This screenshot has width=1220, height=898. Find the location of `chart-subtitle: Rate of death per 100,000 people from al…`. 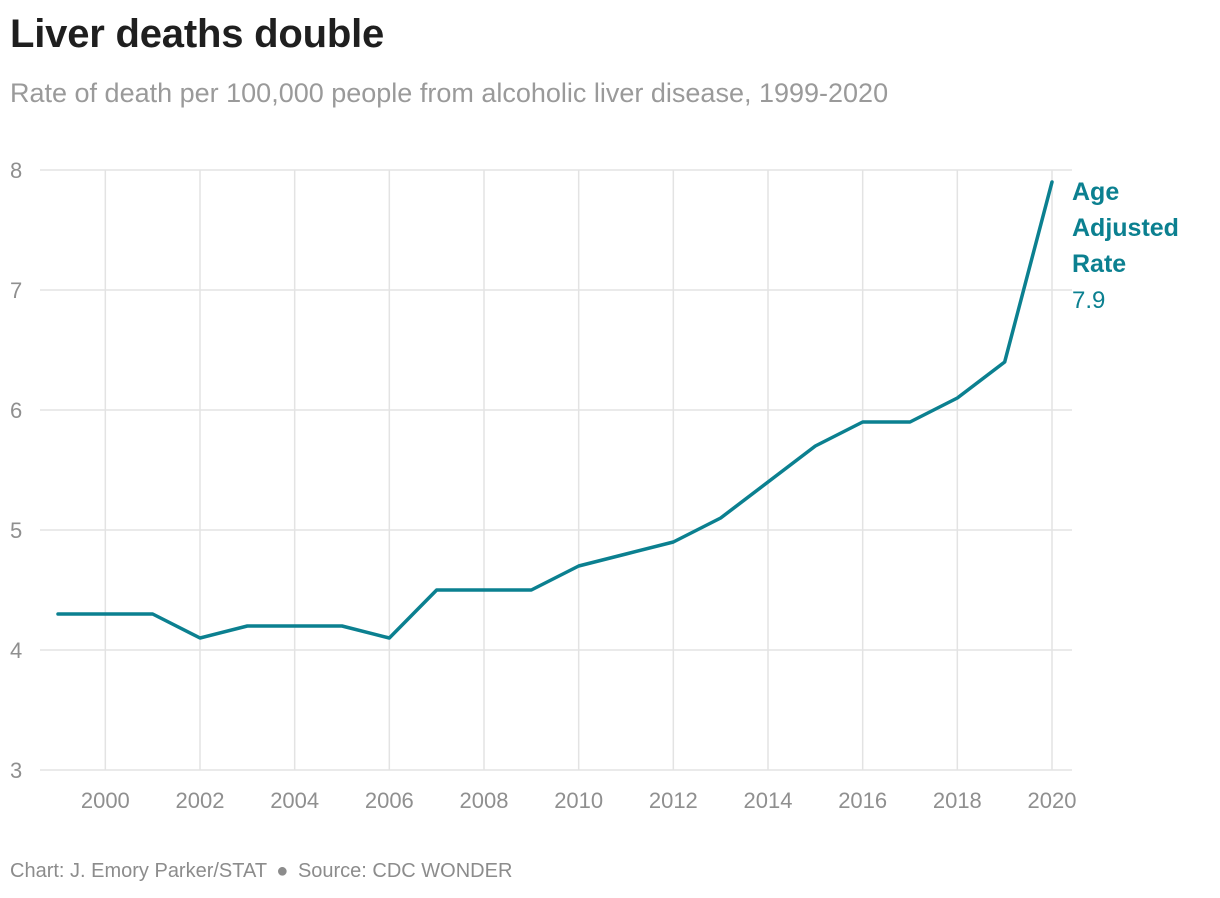

chart-subtitle: Rate of death per 100,000 people from al… is located at coordinates (449, 93).